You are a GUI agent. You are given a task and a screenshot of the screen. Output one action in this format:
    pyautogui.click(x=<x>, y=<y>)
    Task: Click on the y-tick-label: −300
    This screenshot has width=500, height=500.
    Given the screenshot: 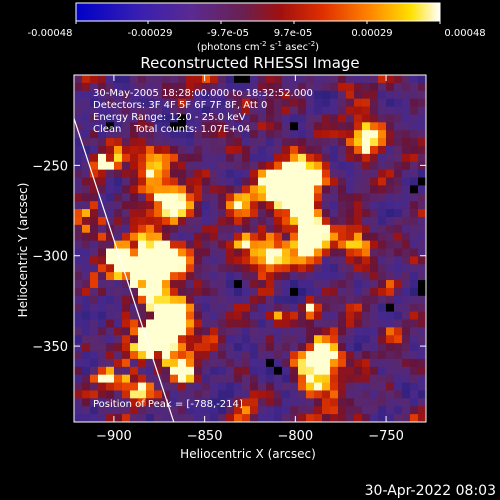 What is the action you would take?
    pyautogui.click(x=50, y=257)
    